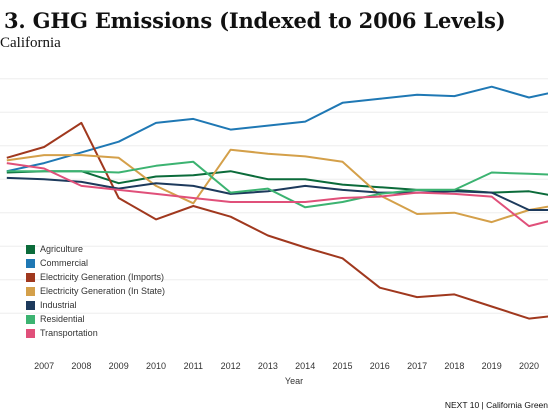 The height and width of the screenshot is (418, 548). Describe the element at coordinates (342, 366) in the screenshot. I see `x-tick-label: 2015` at that location.